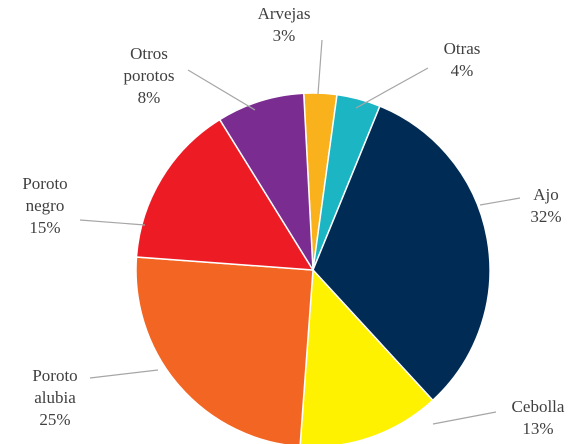 This screenshot has height=444, width=579. Describe the element at coordinates (149, 97) in the screenshot. I see `value-label: 8%` at that location.